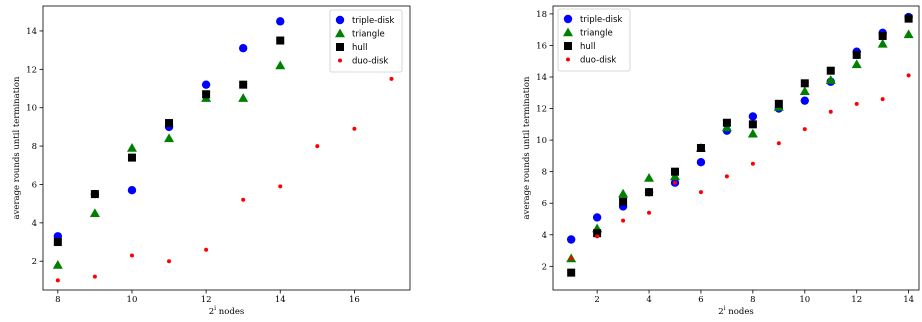  I want to click on x-tick-label: 8, so click(57, 300).